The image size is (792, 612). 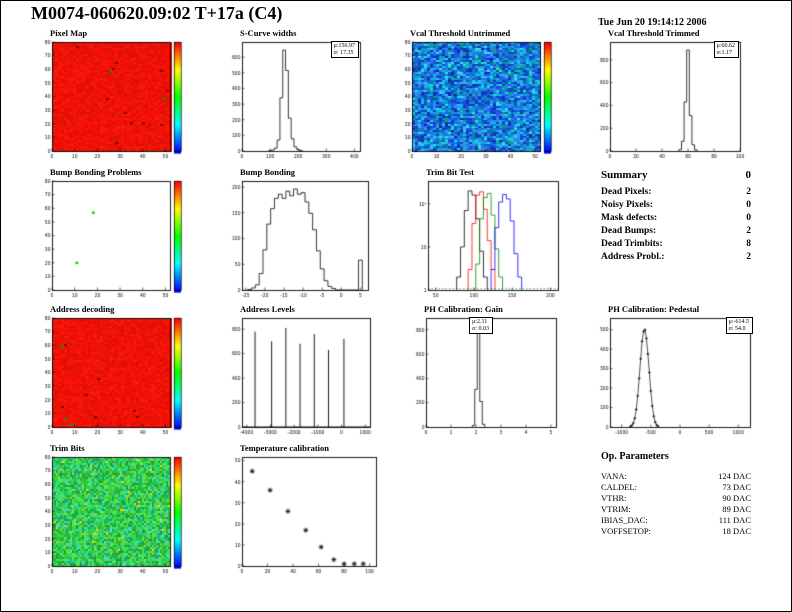 I want to click on stat-mu: μ:2.11, so click(x=480, y=322).